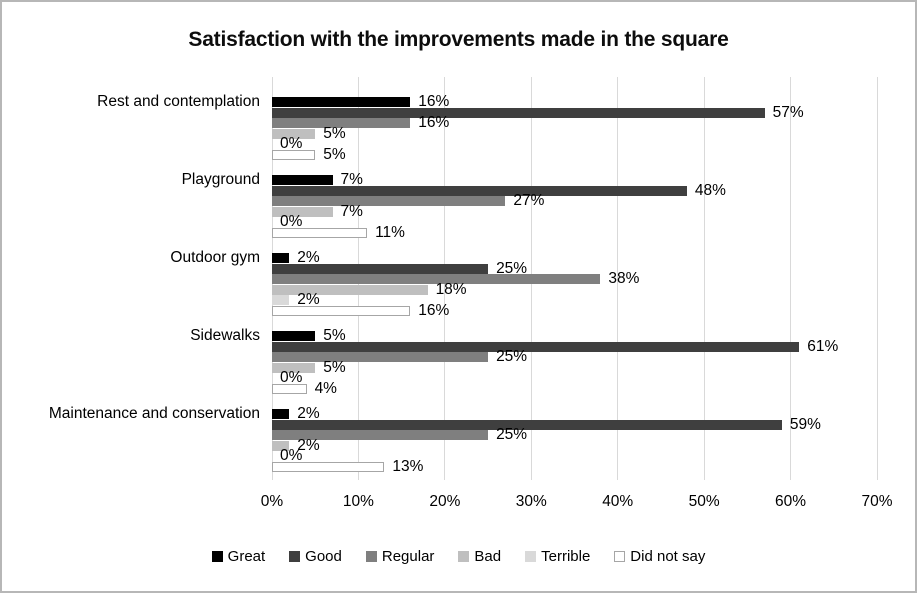  I want to click on bar-good-outdoor-gym, so click(380, 268).